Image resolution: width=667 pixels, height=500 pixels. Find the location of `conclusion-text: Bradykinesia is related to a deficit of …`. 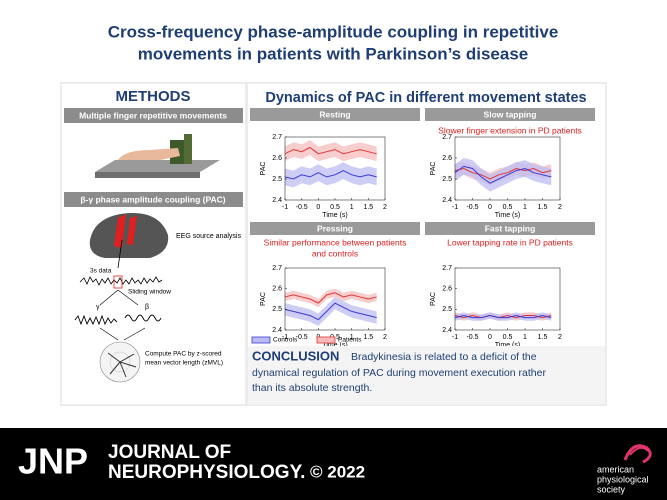

conclusion-text: Bradykinesia is related to a deficit of … is located at coordinates (444, 357).